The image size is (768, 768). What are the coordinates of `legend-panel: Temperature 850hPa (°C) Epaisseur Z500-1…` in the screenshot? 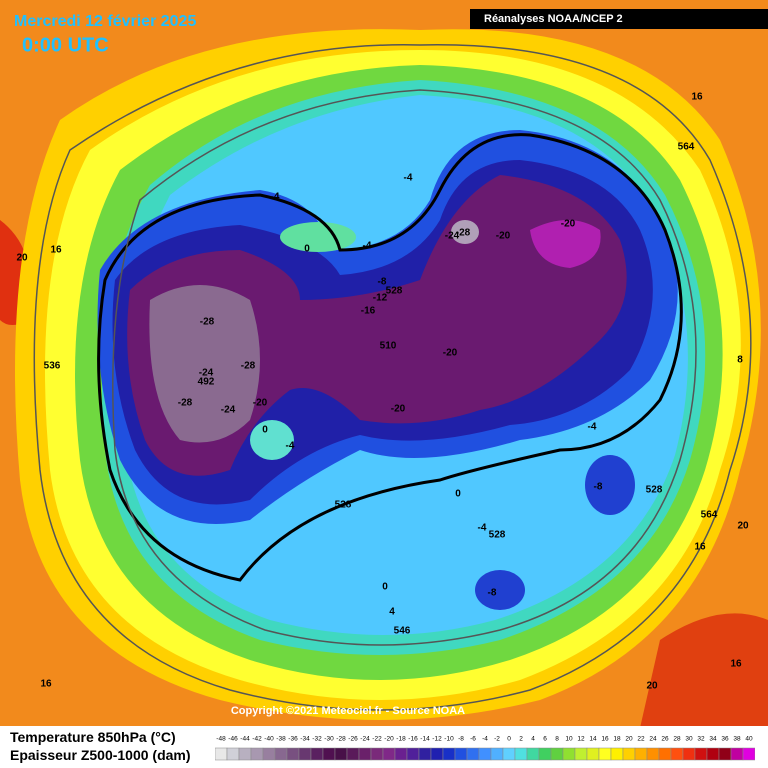 It's located at (384, 747).